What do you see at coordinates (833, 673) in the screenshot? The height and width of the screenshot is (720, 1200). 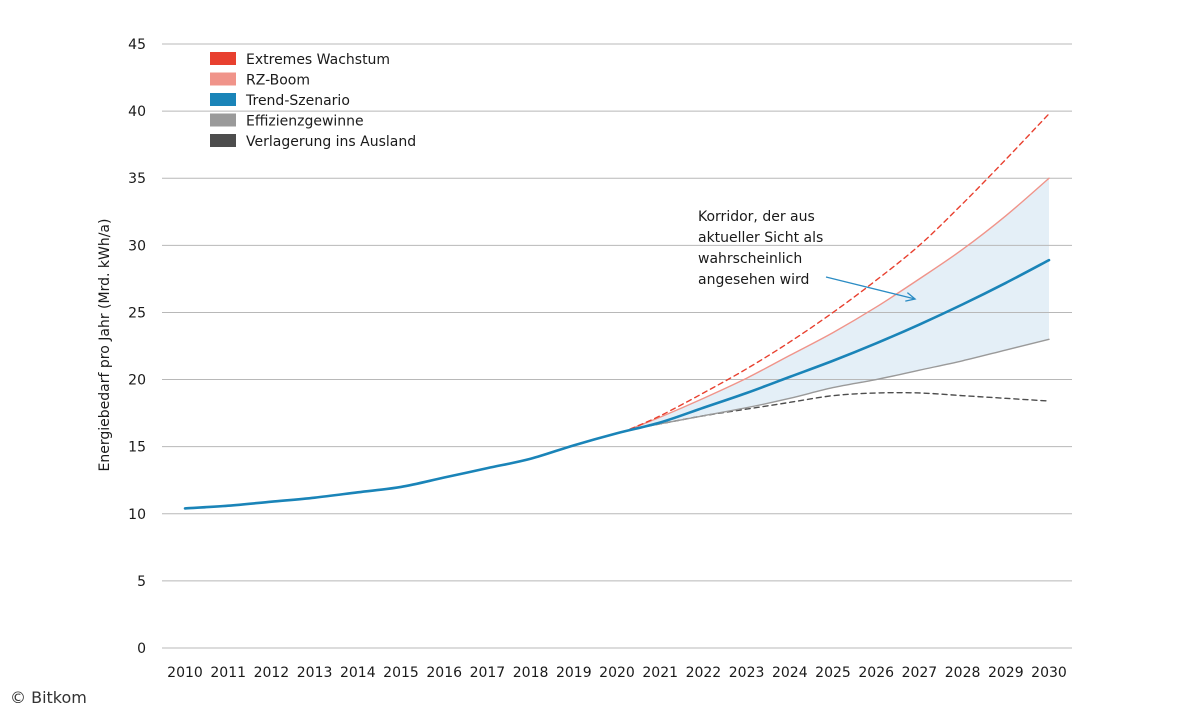 I see `x-tick-label-2025: 2025` at bounding box center [833, 673].